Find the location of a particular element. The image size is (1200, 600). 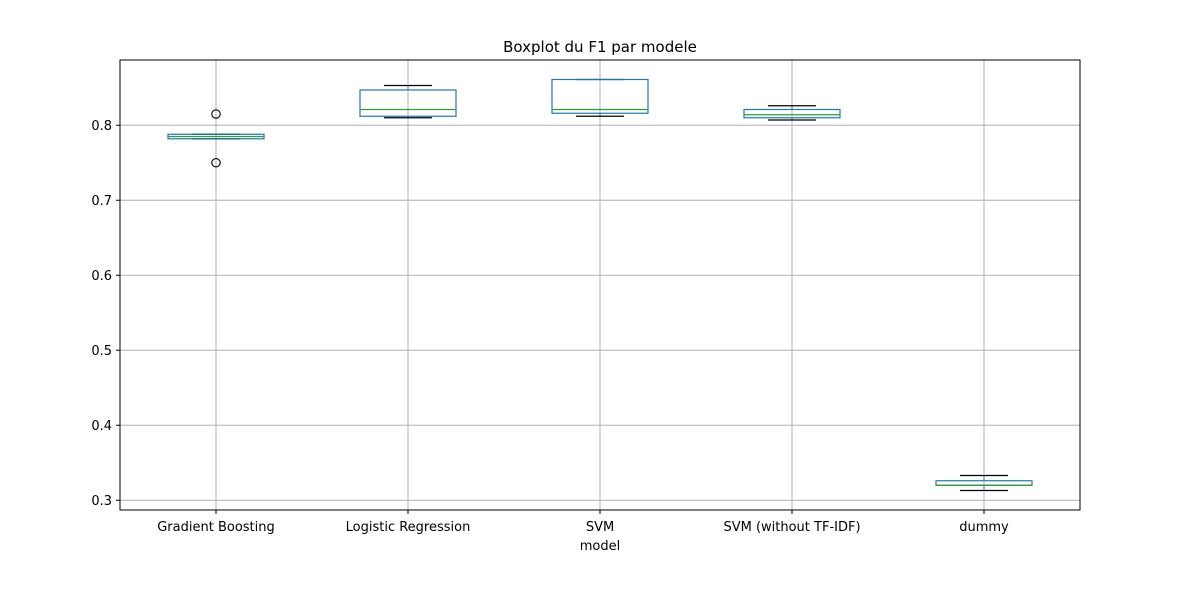

x-tick-label: dummy is located at coordinates (984, 527).